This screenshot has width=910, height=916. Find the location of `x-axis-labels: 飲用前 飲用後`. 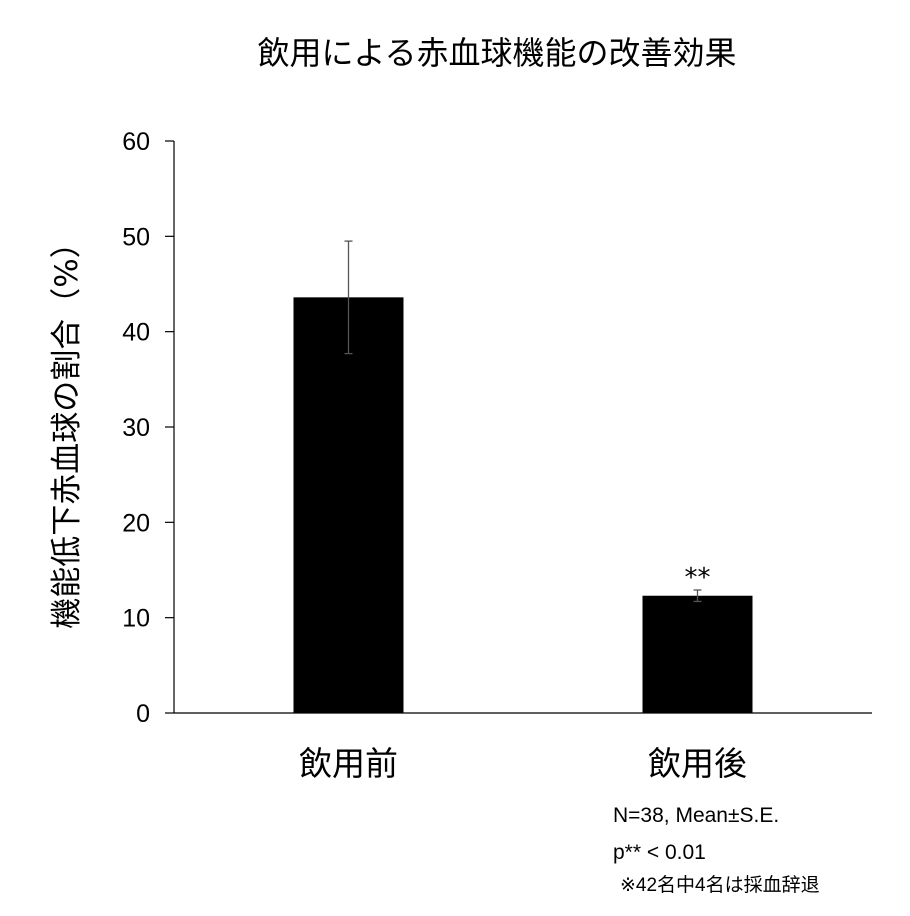

x-axis-labels: 飲用前 飲用後 is located at coordinates (523, 763).